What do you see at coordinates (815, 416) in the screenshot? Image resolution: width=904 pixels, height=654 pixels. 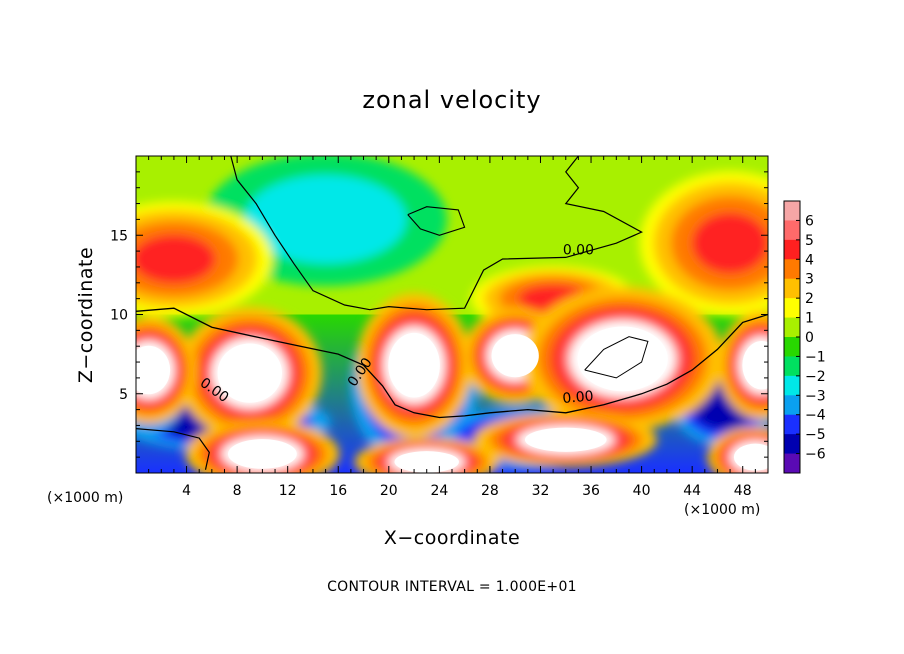 I see `colorbar-tick-label: −4` at bounding box center [815, 416].